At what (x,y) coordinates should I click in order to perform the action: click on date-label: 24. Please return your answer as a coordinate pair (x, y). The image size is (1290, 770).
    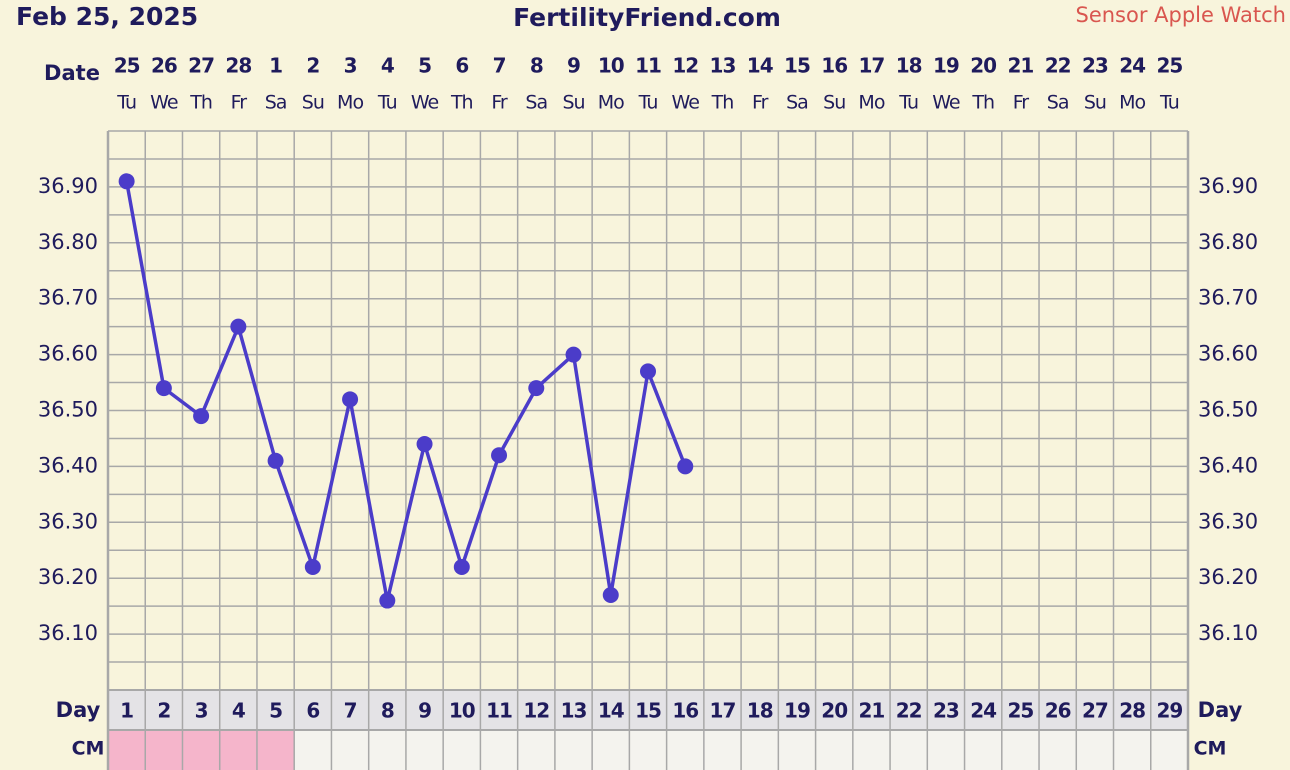
    Looking at the image, I should click on (1132, 66).